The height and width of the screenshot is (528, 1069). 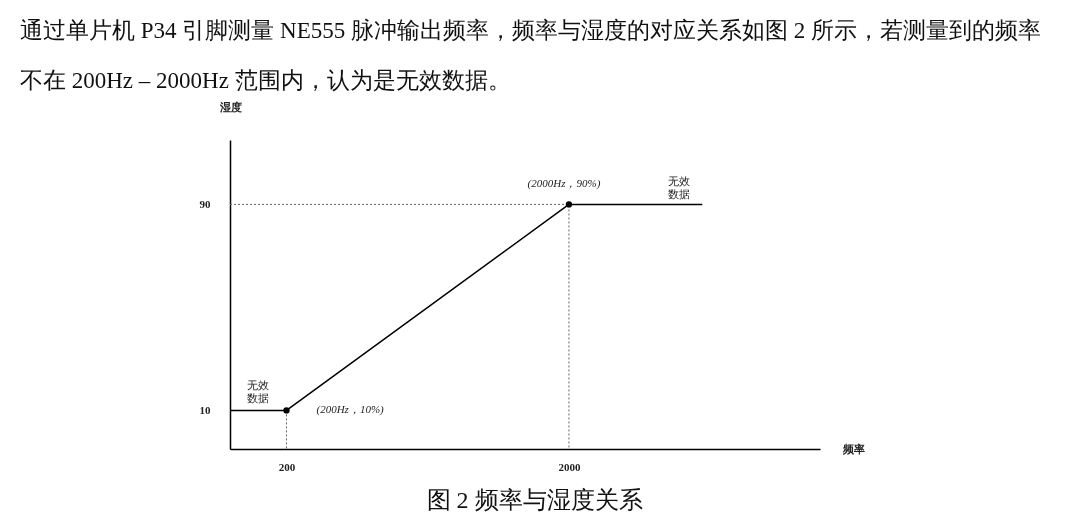 I want to click on x-tick-label: 200, so click(x=287, y=466).